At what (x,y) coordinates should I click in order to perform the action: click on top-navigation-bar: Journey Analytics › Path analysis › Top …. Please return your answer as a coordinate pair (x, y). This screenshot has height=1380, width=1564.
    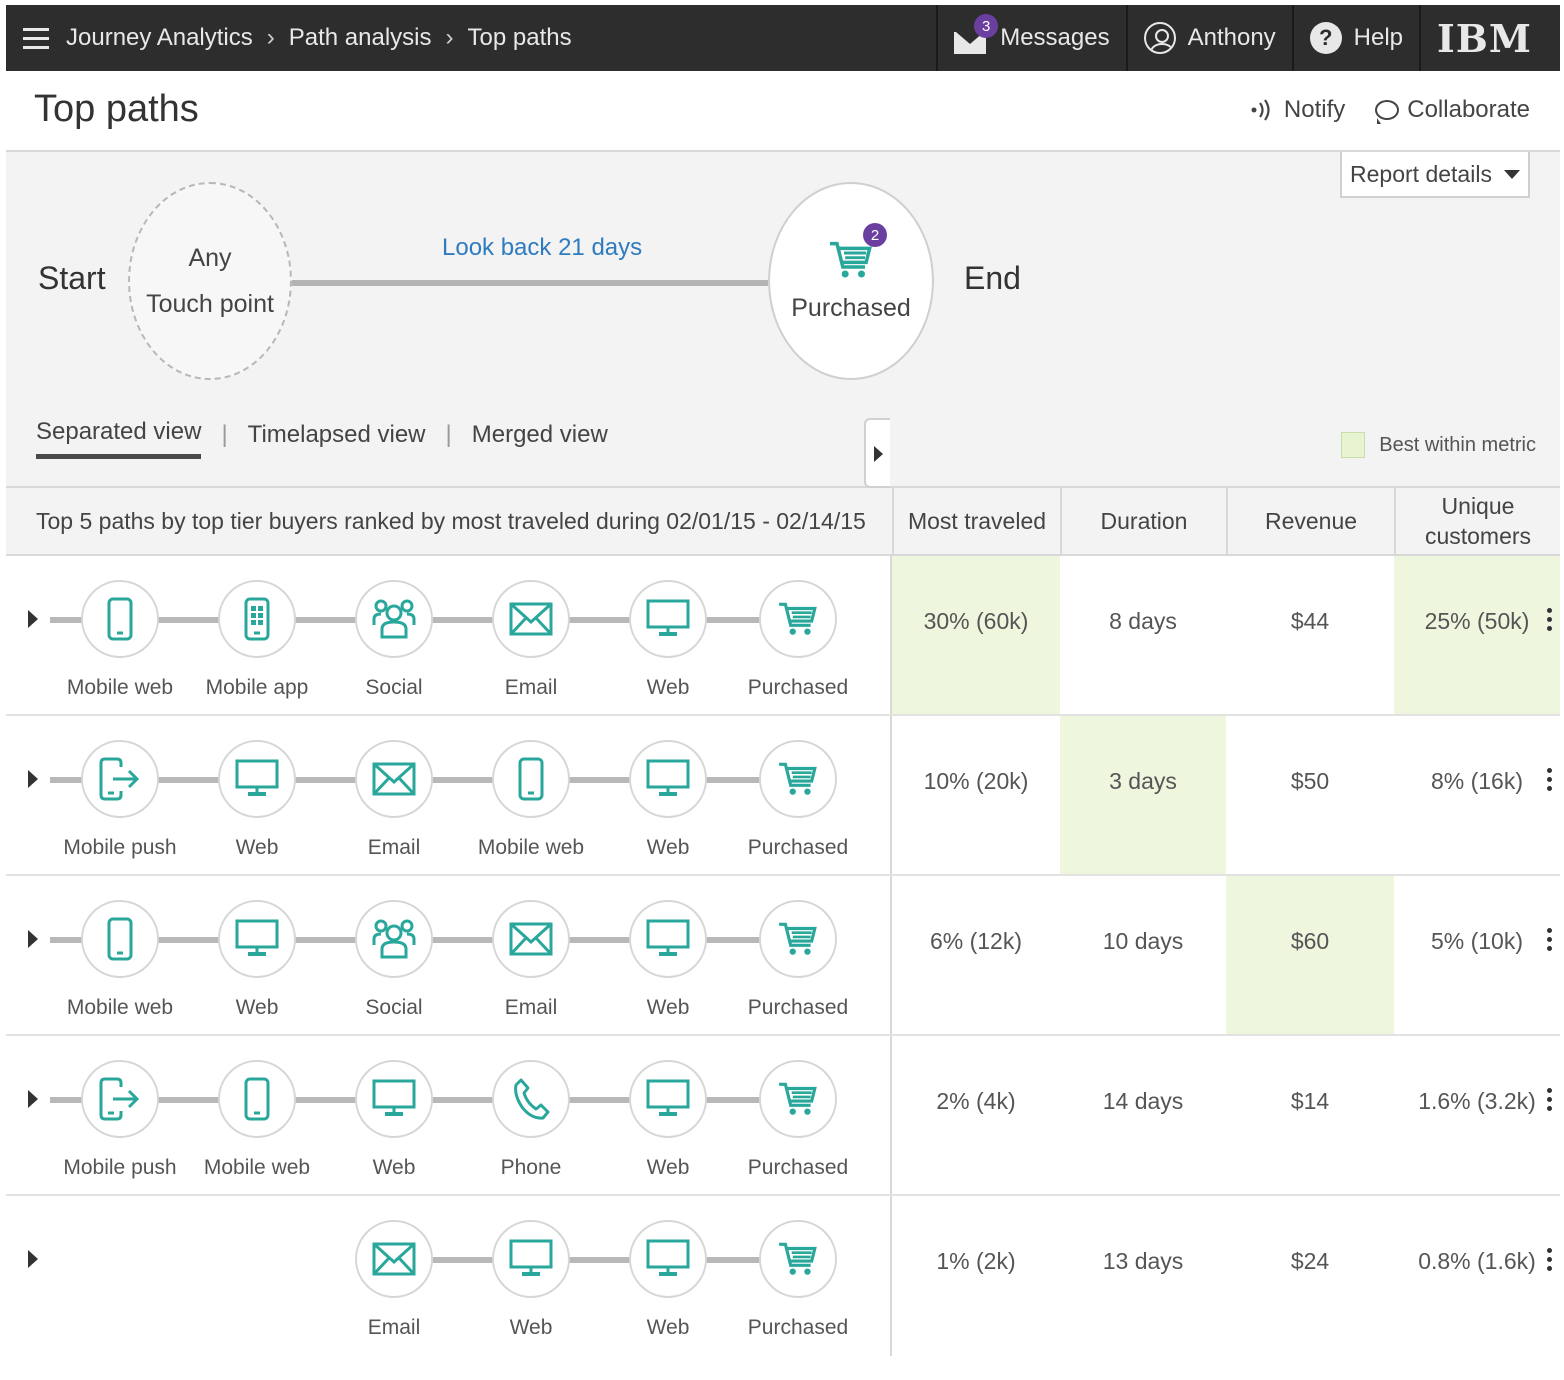
    Looking at the image, I should click on (783, 38).